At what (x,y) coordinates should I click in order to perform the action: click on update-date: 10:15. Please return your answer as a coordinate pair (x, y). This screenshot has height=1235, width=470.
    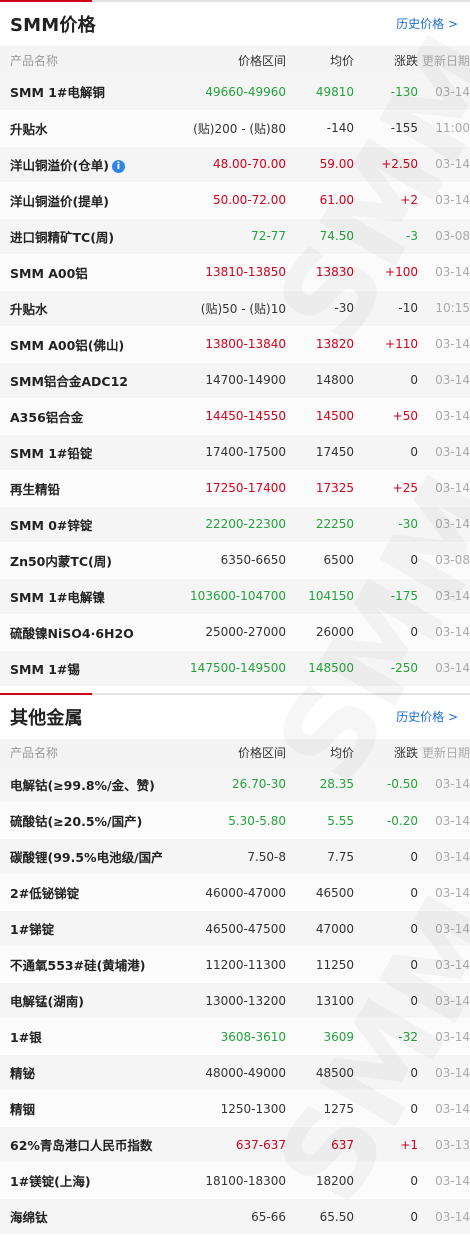
    Looking at the image, I should click on (452, 308).